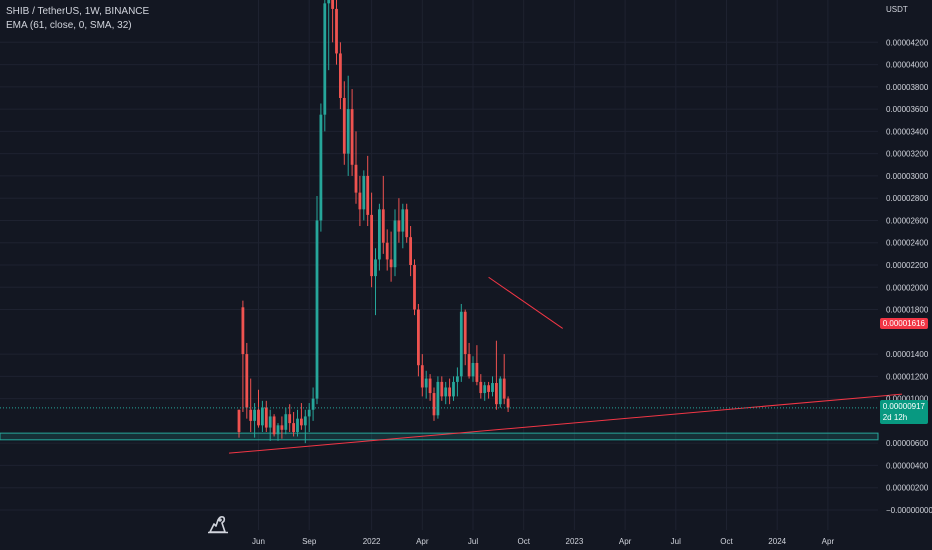  What do you see at coordinates (907, 488) in the screenshot?
I see `y-tick-label: 0.00000200` at bounding box center [907, 488].